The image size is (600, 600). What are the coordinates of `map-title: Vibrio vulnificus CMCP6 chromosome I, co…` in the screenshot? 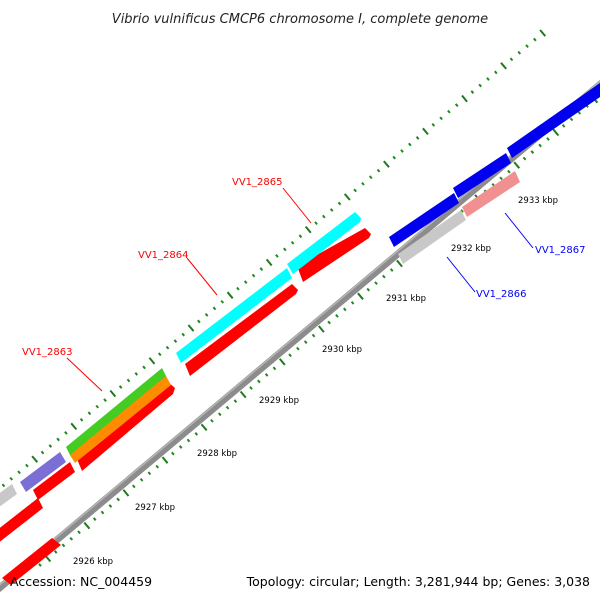 It's located at (300, 19).